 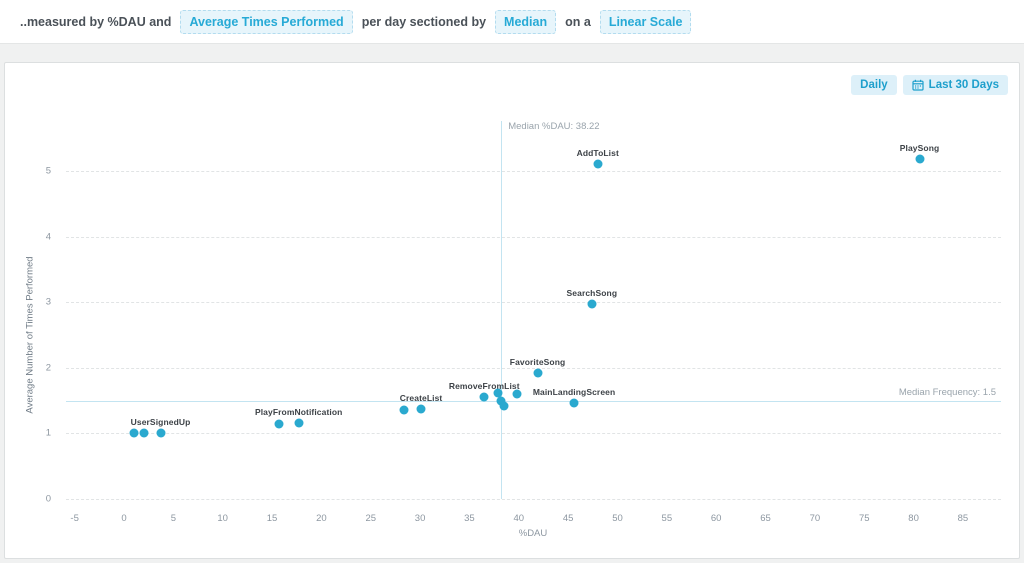 I want to click on calendar-icon, so click(x=918, y=85).